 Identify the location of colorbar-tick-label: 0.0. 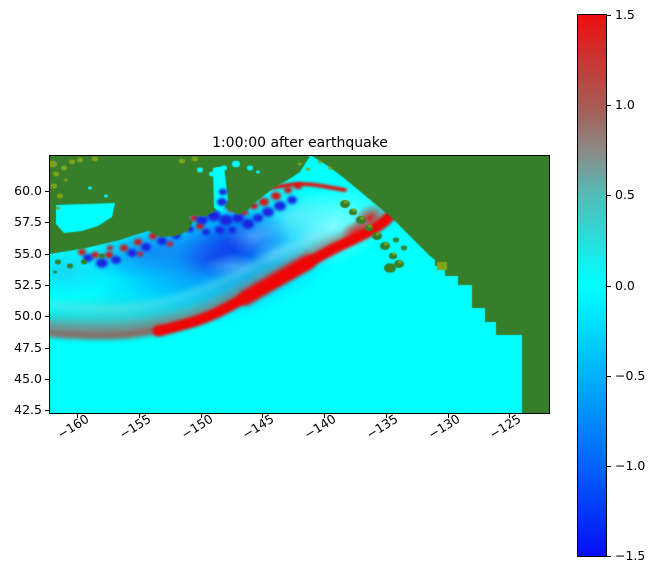
(625, 285).